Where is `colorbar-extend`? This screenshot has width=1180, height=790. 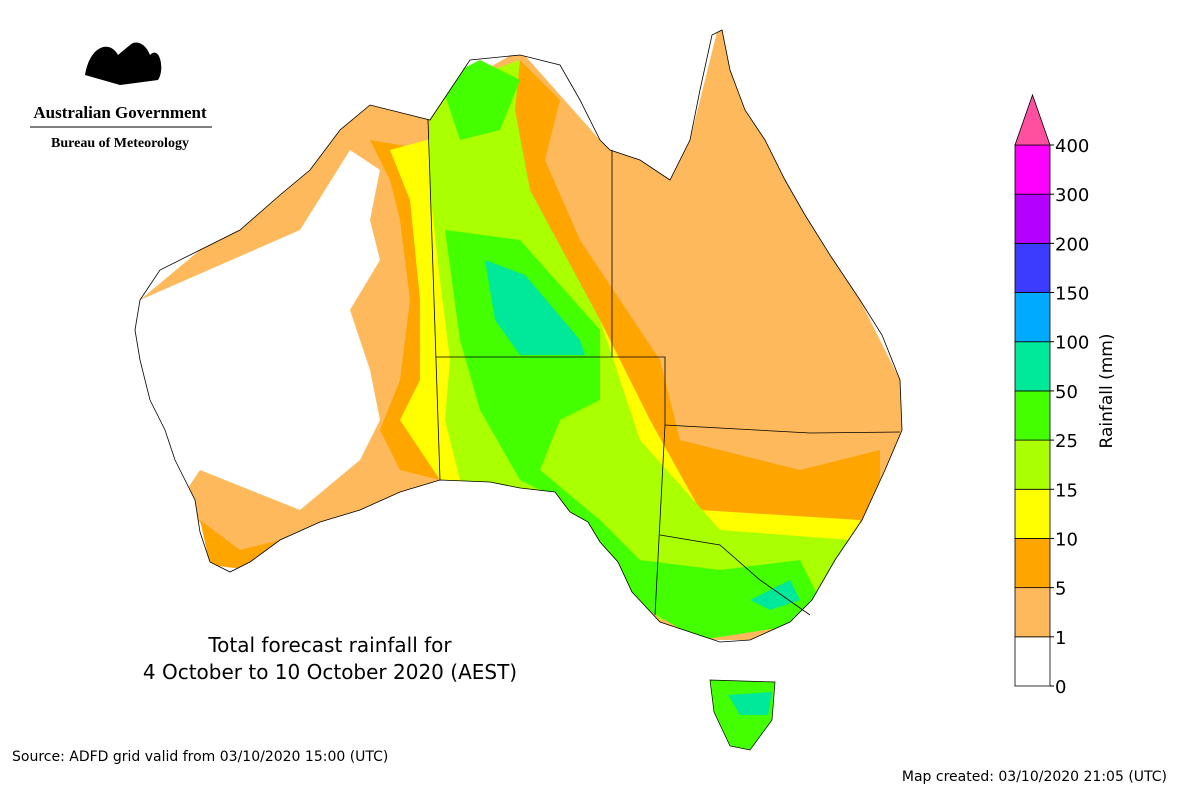 colorbar-extend is located at coordinates (1032, 119).